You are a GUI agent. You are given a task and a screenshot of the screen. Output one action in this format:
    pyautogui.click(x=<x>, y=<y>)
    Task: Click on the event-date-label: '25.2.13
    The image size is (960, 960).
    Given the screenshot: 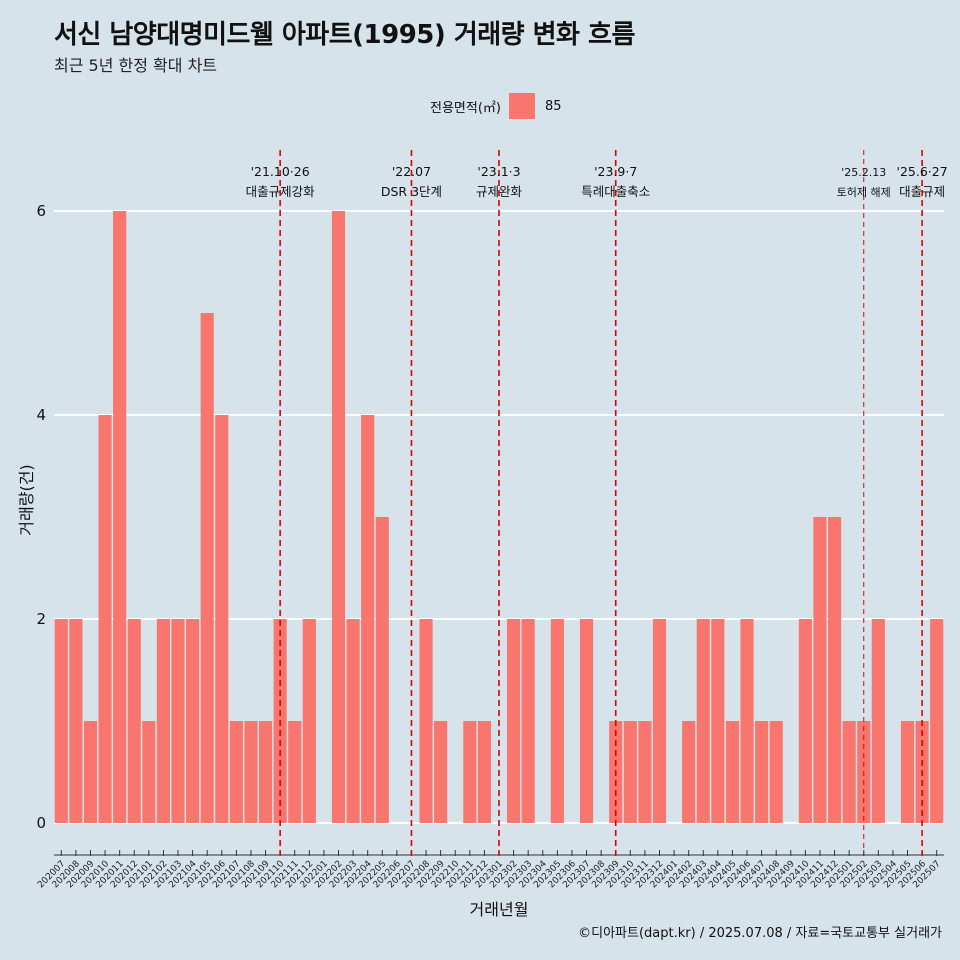 What is the action you would take?
    pyautogui.click(x=863, y=172)
    